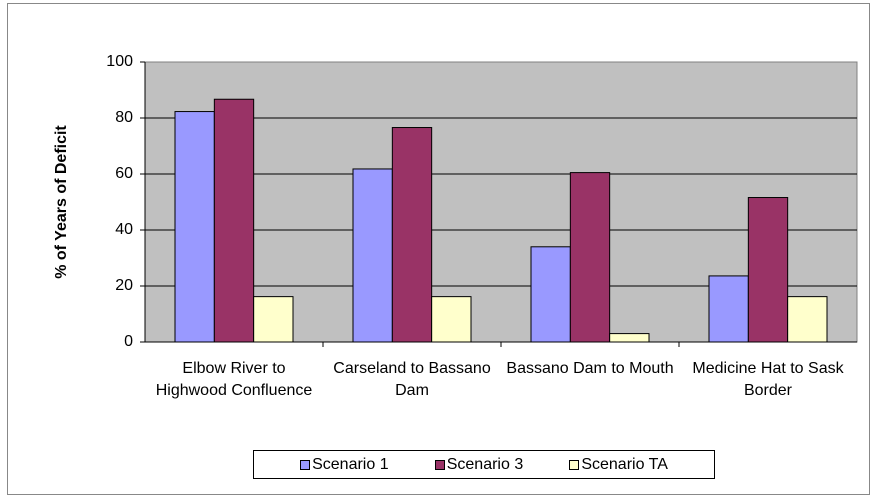 The width and height of the screenshot is (875, 498). I want to click on legend-item: Scenario 3, so click(479, 464).